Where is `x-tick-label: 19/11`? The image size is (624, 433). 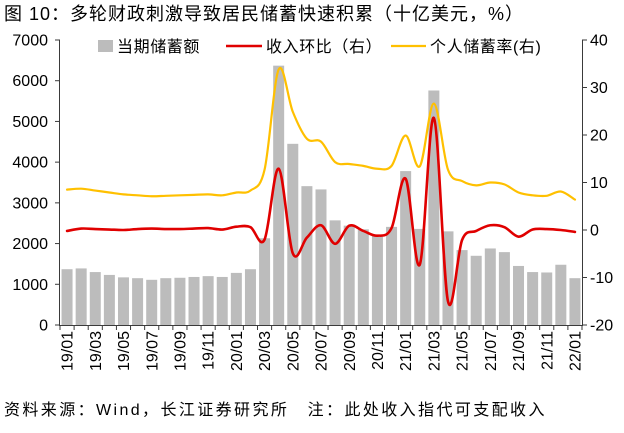
x-tick-label: 19/11 is located at coordinates (209, 350).